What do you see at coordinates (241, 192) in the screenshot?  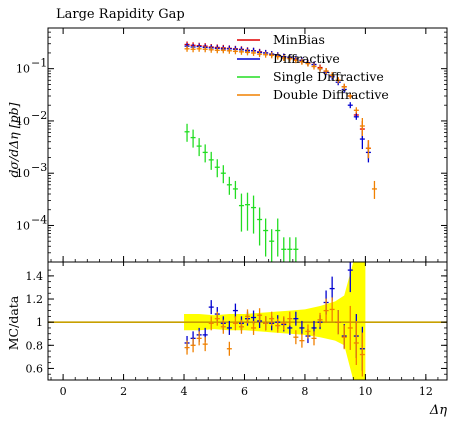 I see `series-single-diffractive` at bounding box center [241, 192].